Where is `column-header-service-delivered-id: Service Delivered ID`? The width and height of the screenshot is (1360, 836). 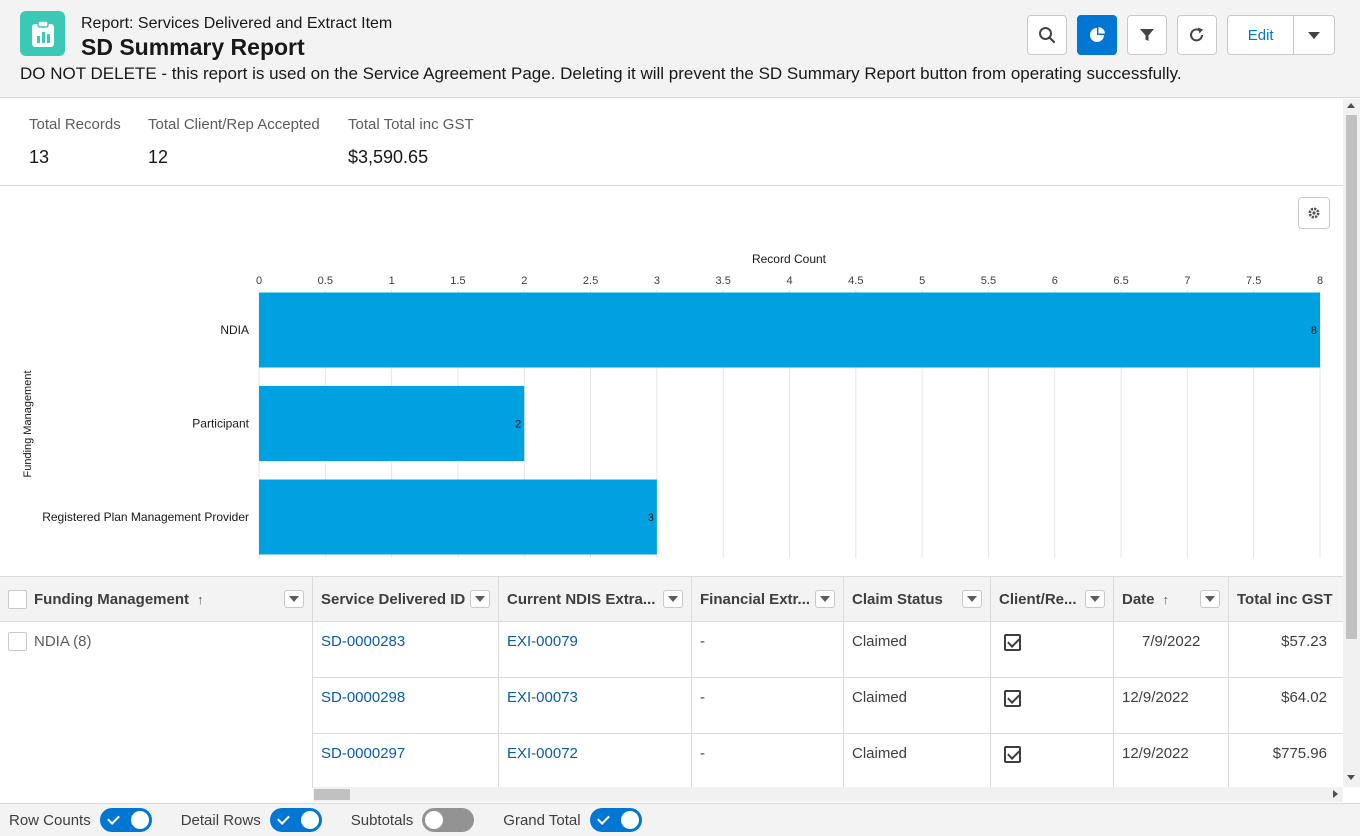 column-header-service-delivered-id: Service Delivered ID is located at coordinates (406, 599).